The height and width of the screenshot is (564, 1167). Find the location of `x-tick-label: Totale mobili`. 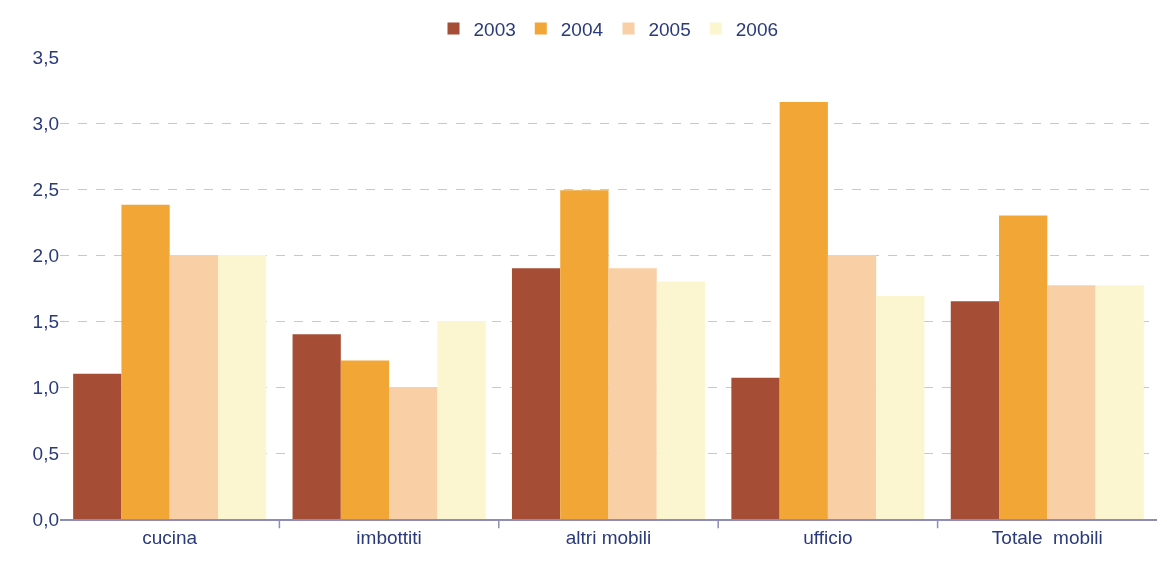

x-tick-label: Totale mobili is located at coordinates (1047, 537).